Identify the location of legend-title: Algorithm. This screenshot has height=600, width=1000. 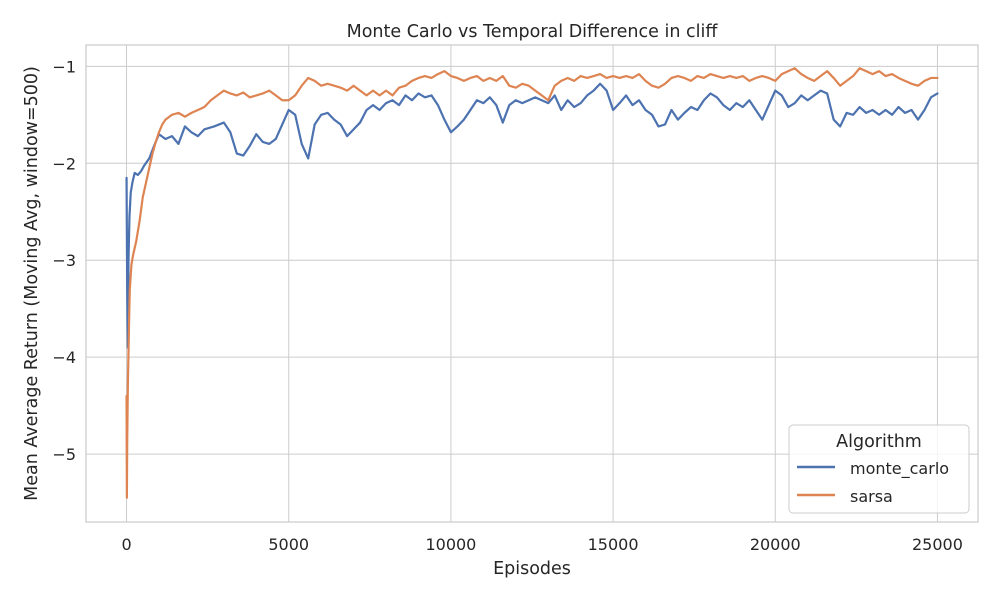
(879, 442).